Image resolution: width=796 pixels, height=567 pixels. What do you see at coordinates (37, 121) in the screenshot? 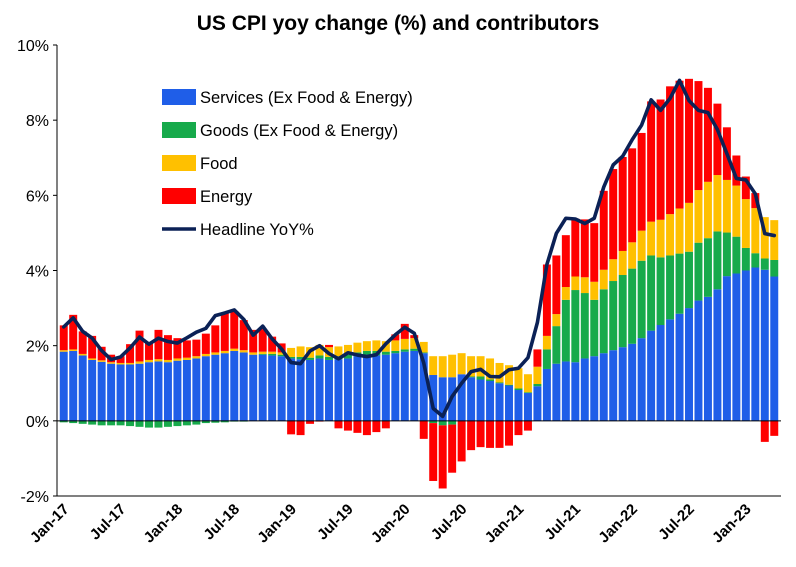
I see `y-tick-label: 8%` at bounding box center [37, 121].